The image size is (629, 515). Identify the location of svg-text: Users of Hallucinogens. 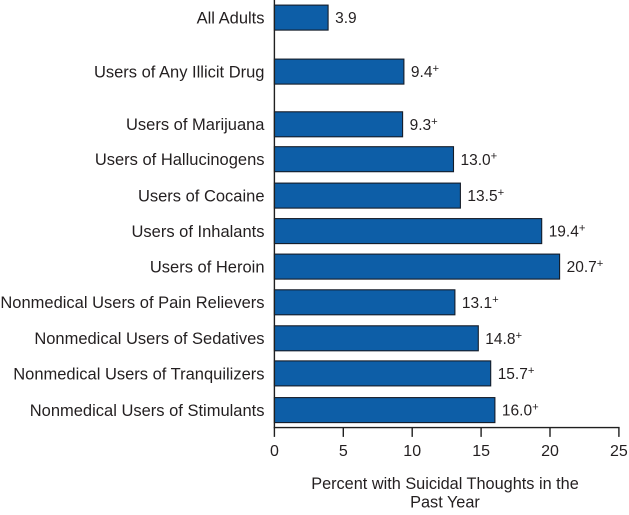
(180, 160).